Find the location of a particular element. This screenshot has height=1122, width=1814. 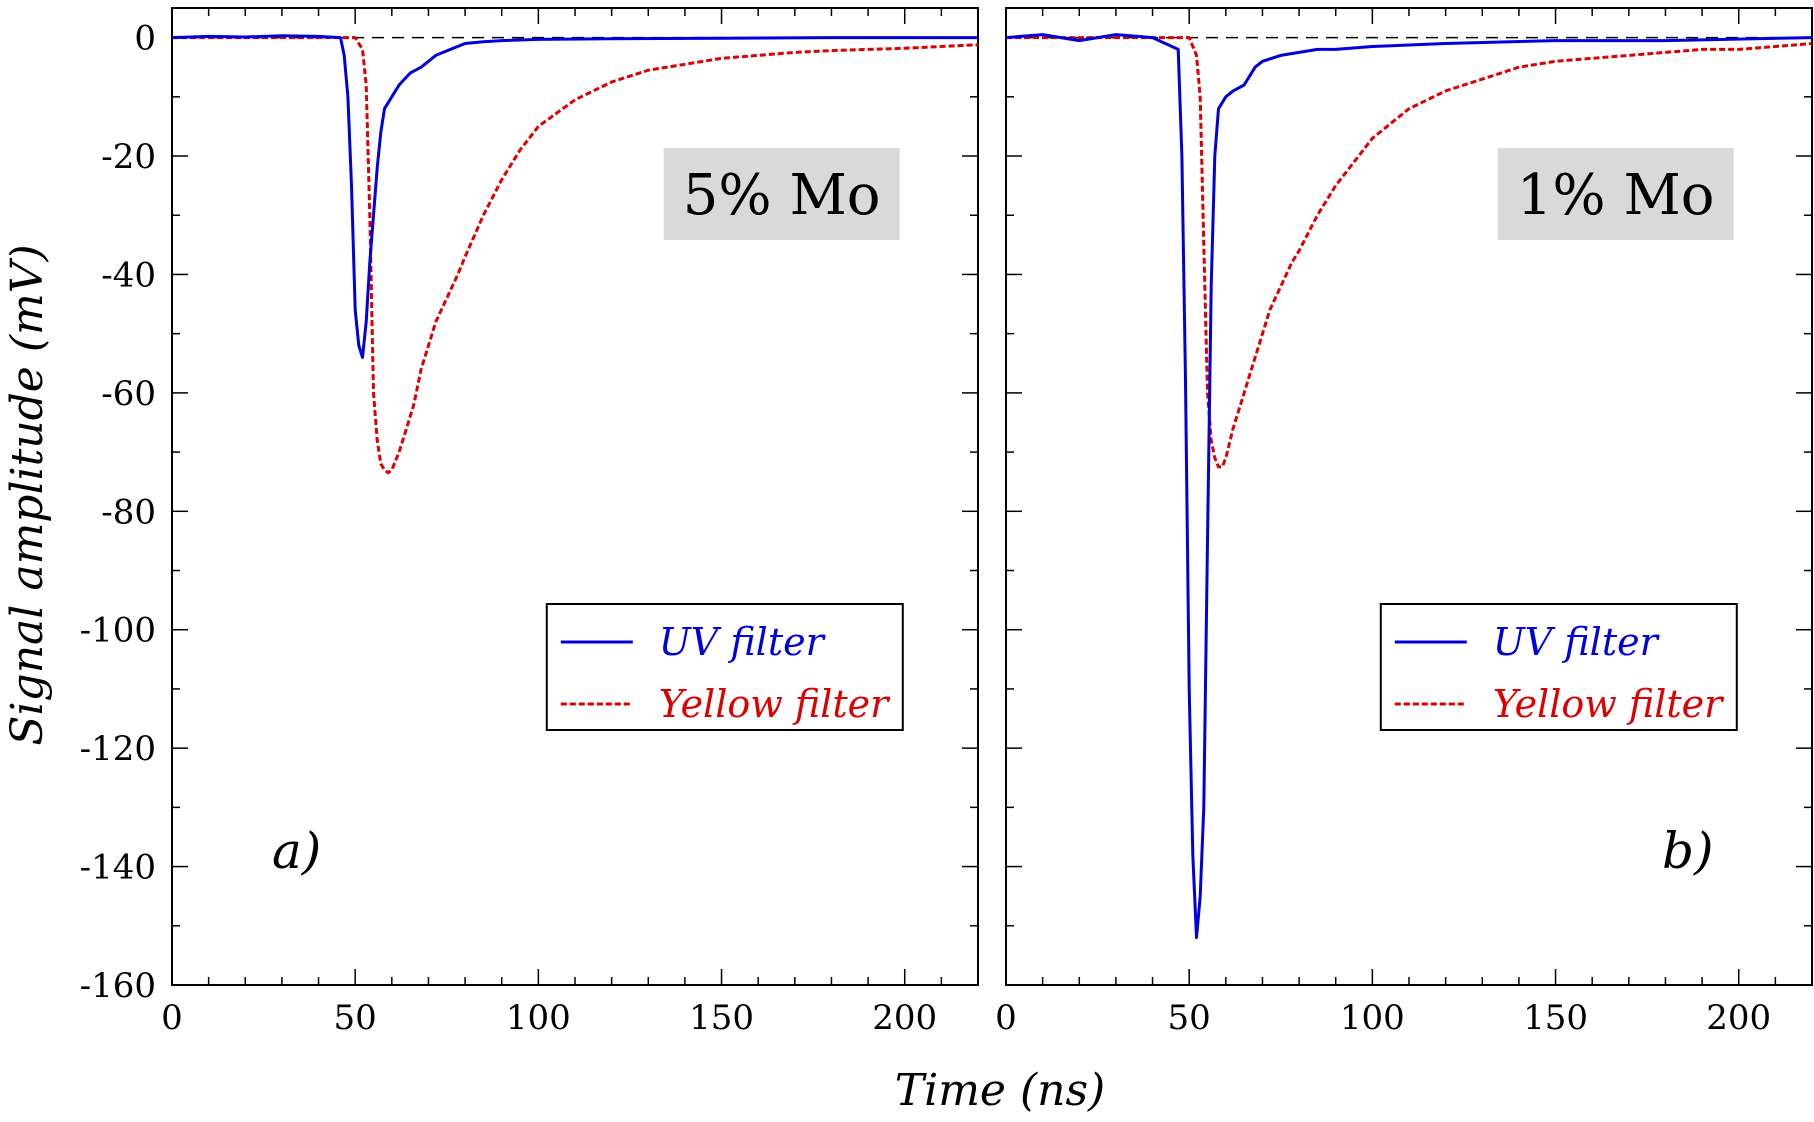

y-tick-label: -160 is located at coordinates (118, 986).